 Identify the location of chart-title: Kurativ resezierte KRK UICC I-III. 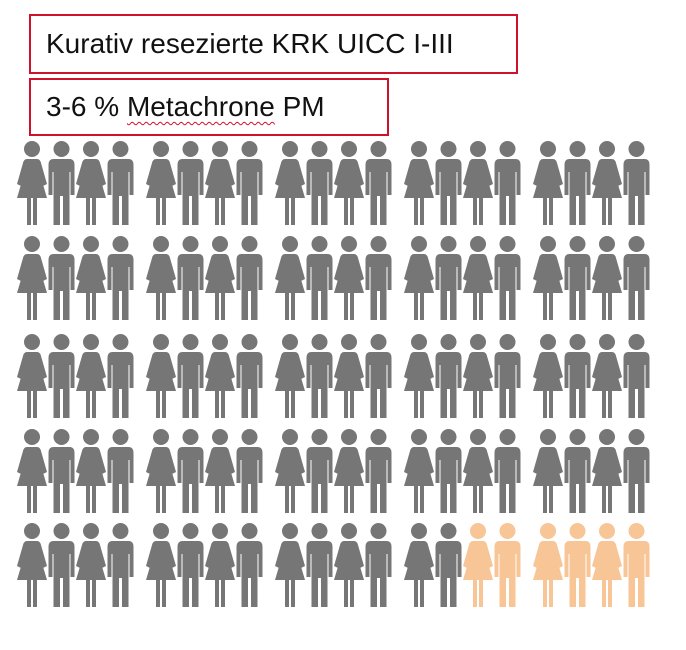
(250, 43).